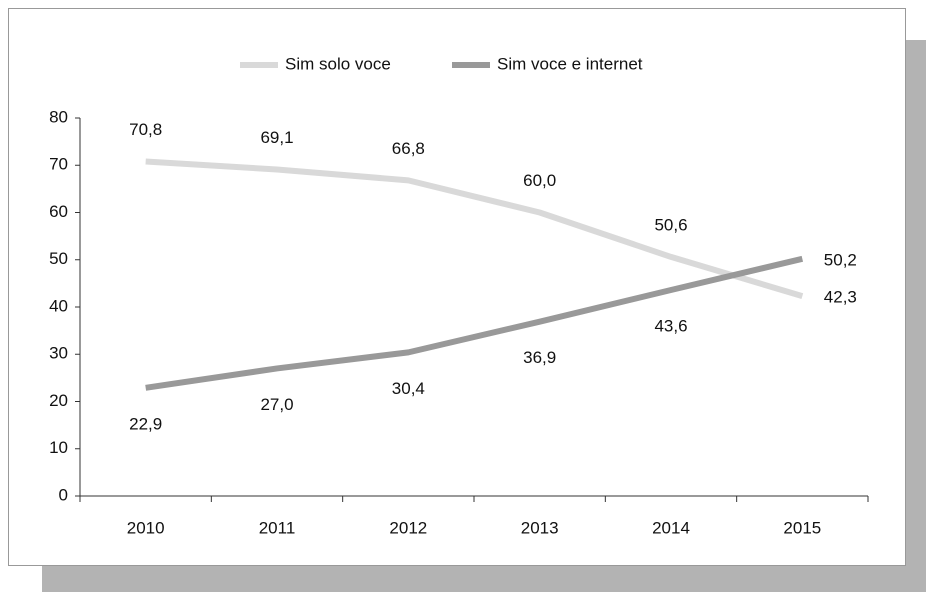 The width and height of the screenshot is (926, 597). Describe the element at coordinates (277, 527) in the screenshot. I see `x-tick-label: 2011` at that location.